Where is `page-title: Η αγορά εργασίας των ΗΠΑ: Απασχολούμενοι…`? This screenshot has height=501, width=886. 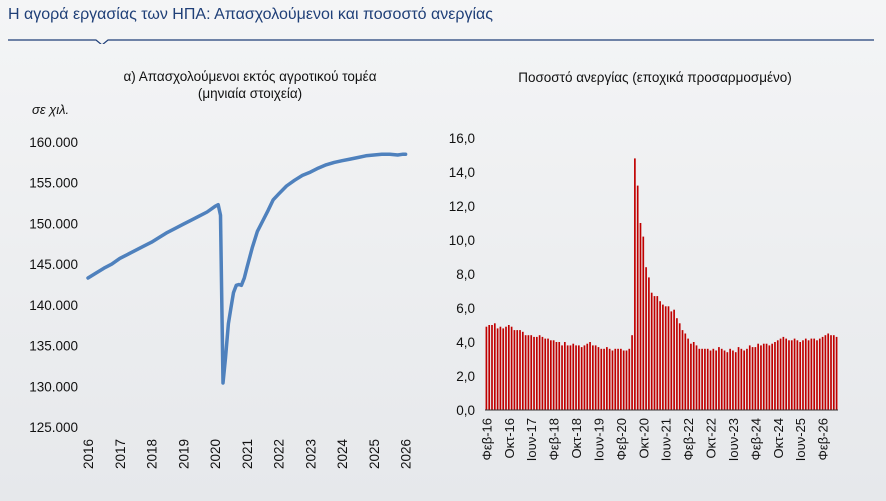 page-title: Η αγορά εργασίας των ΗΠΑ: Απασχολούμενοι… is located at coordinates (250, 14).